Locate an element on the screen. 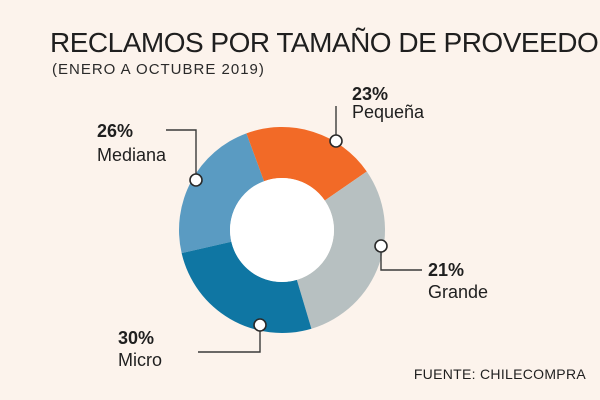 The width and height of the screenshot is (600, 400). category-label-mediana: Mediana is located at coordinates (132, 155).